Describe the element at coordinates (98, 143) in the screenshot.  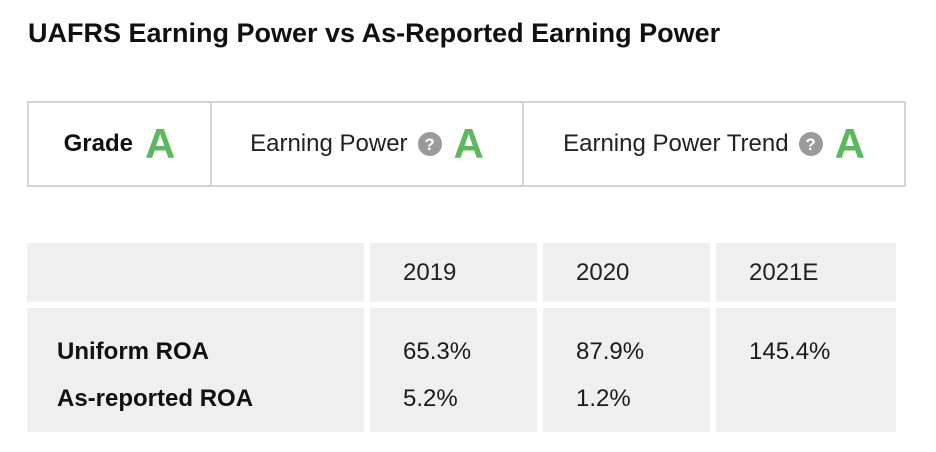
I see `grade-label: Grade` at that location.